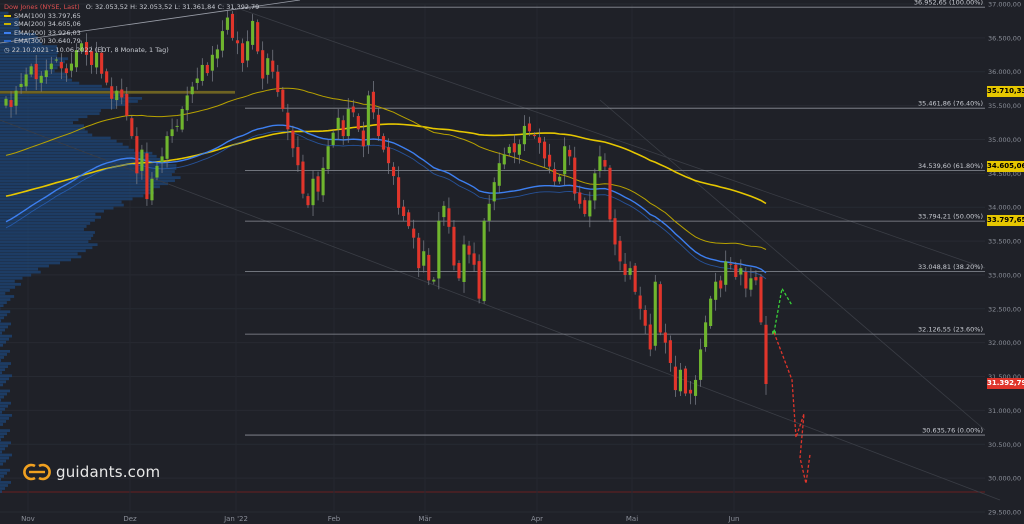  Describe the element at coordinates (131, 16) in the screenshot. I see `legend-sma100: SMA(100) 33.797,65` at that location.